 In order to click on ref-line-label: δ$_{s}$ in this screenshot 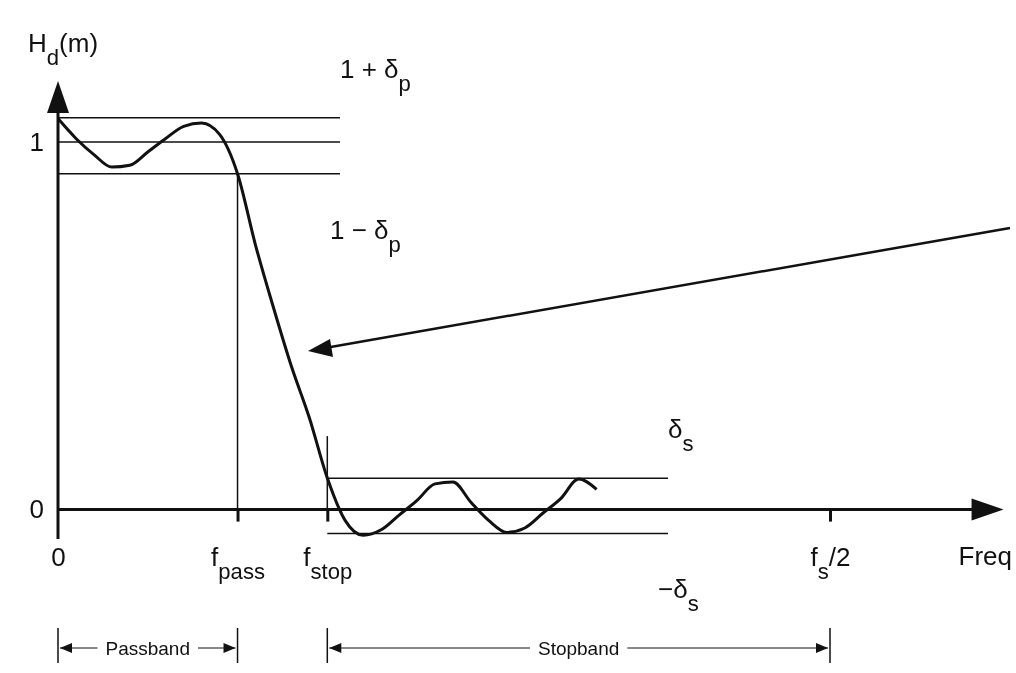, I will do `click(681, 435)`.